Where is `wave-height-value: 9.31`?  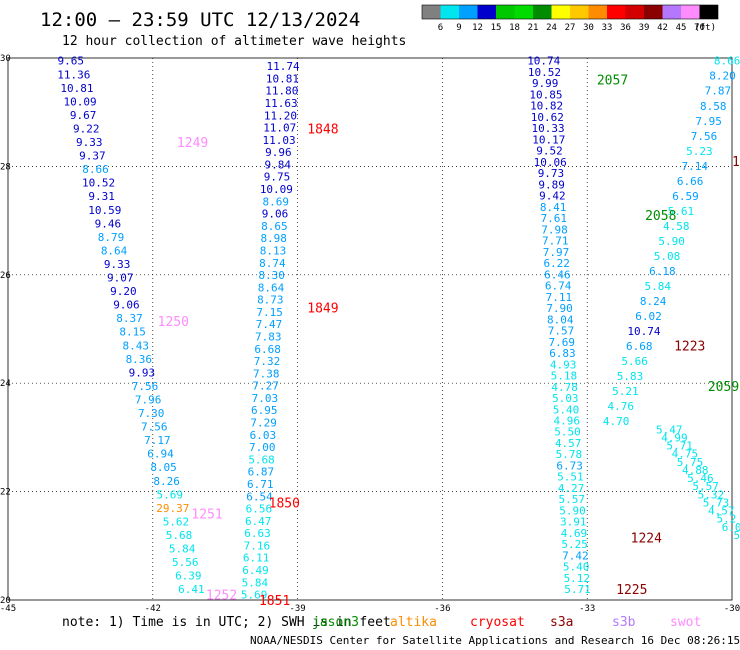 wave-height-value: 9.31 is located at coordinates (101, 196).